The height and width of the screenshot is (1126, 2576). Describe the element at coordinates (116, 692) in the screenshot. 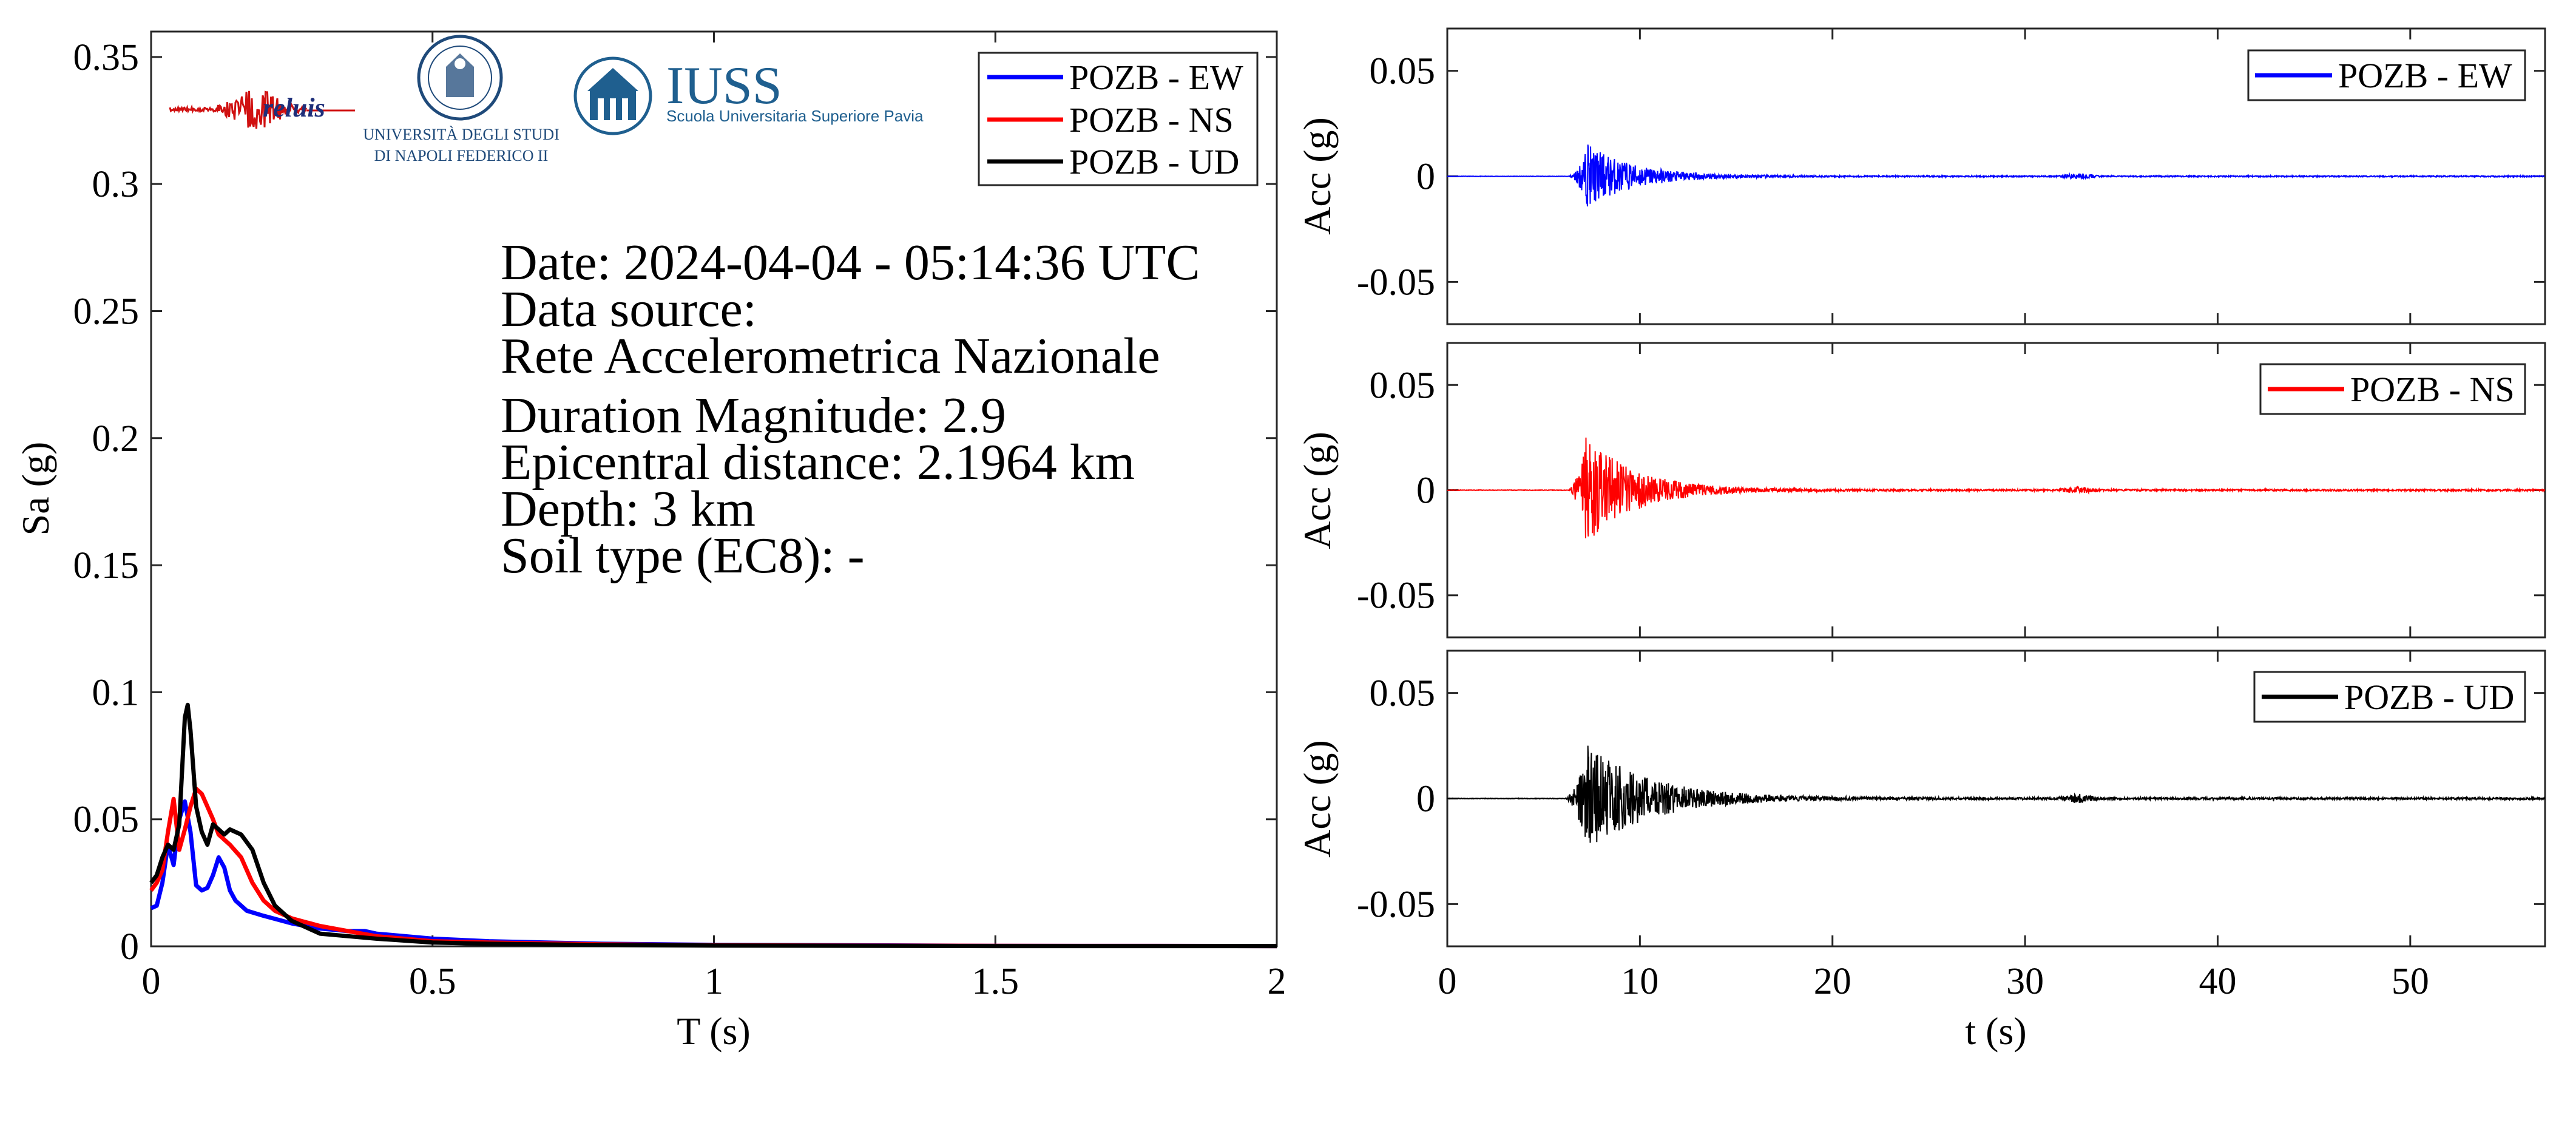

I see `spectrum-ytick-label: 0.1` at that location.